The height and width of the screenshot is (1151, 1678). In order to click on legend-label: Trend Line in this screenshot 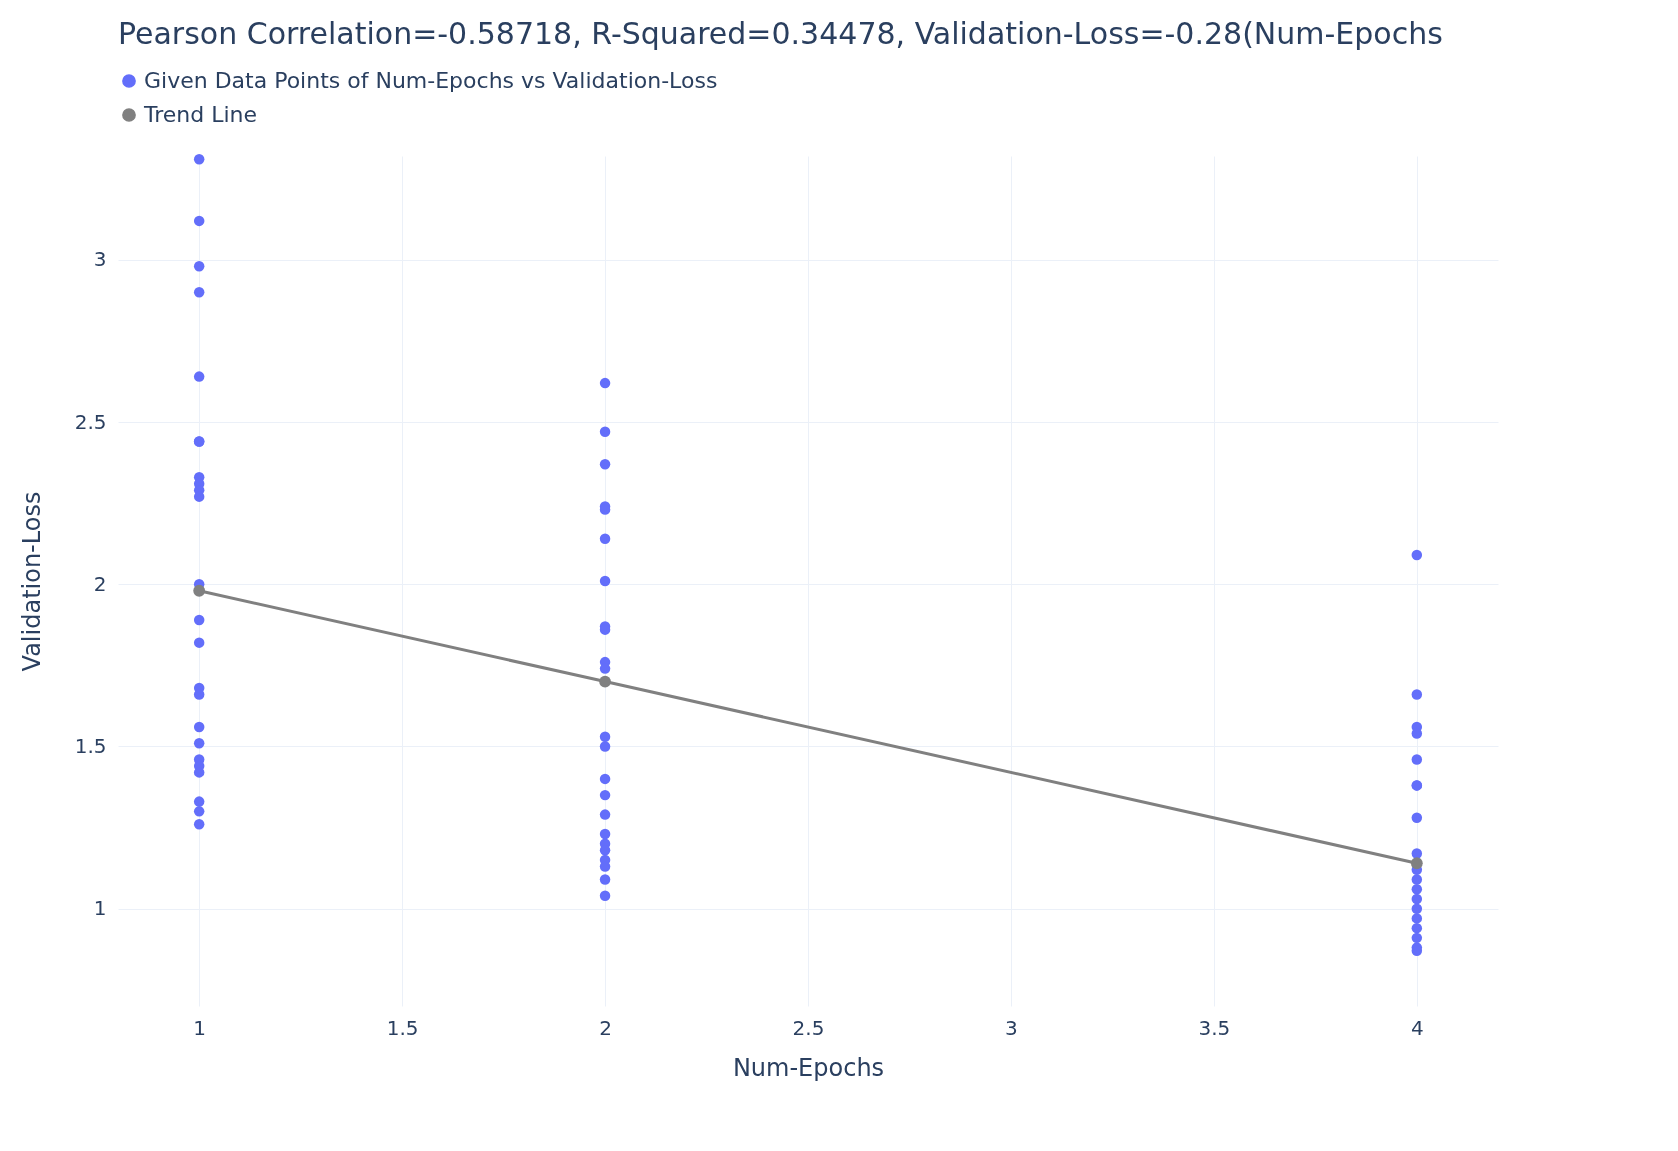, I will do `click(200, 114)`.